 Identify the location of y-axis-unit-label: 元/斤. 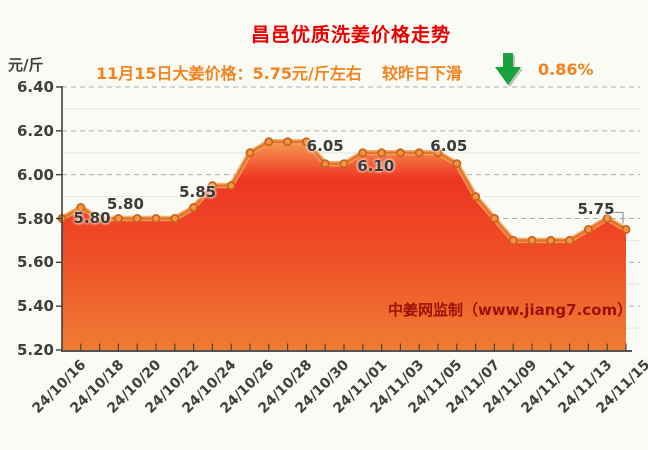
(26, 65).